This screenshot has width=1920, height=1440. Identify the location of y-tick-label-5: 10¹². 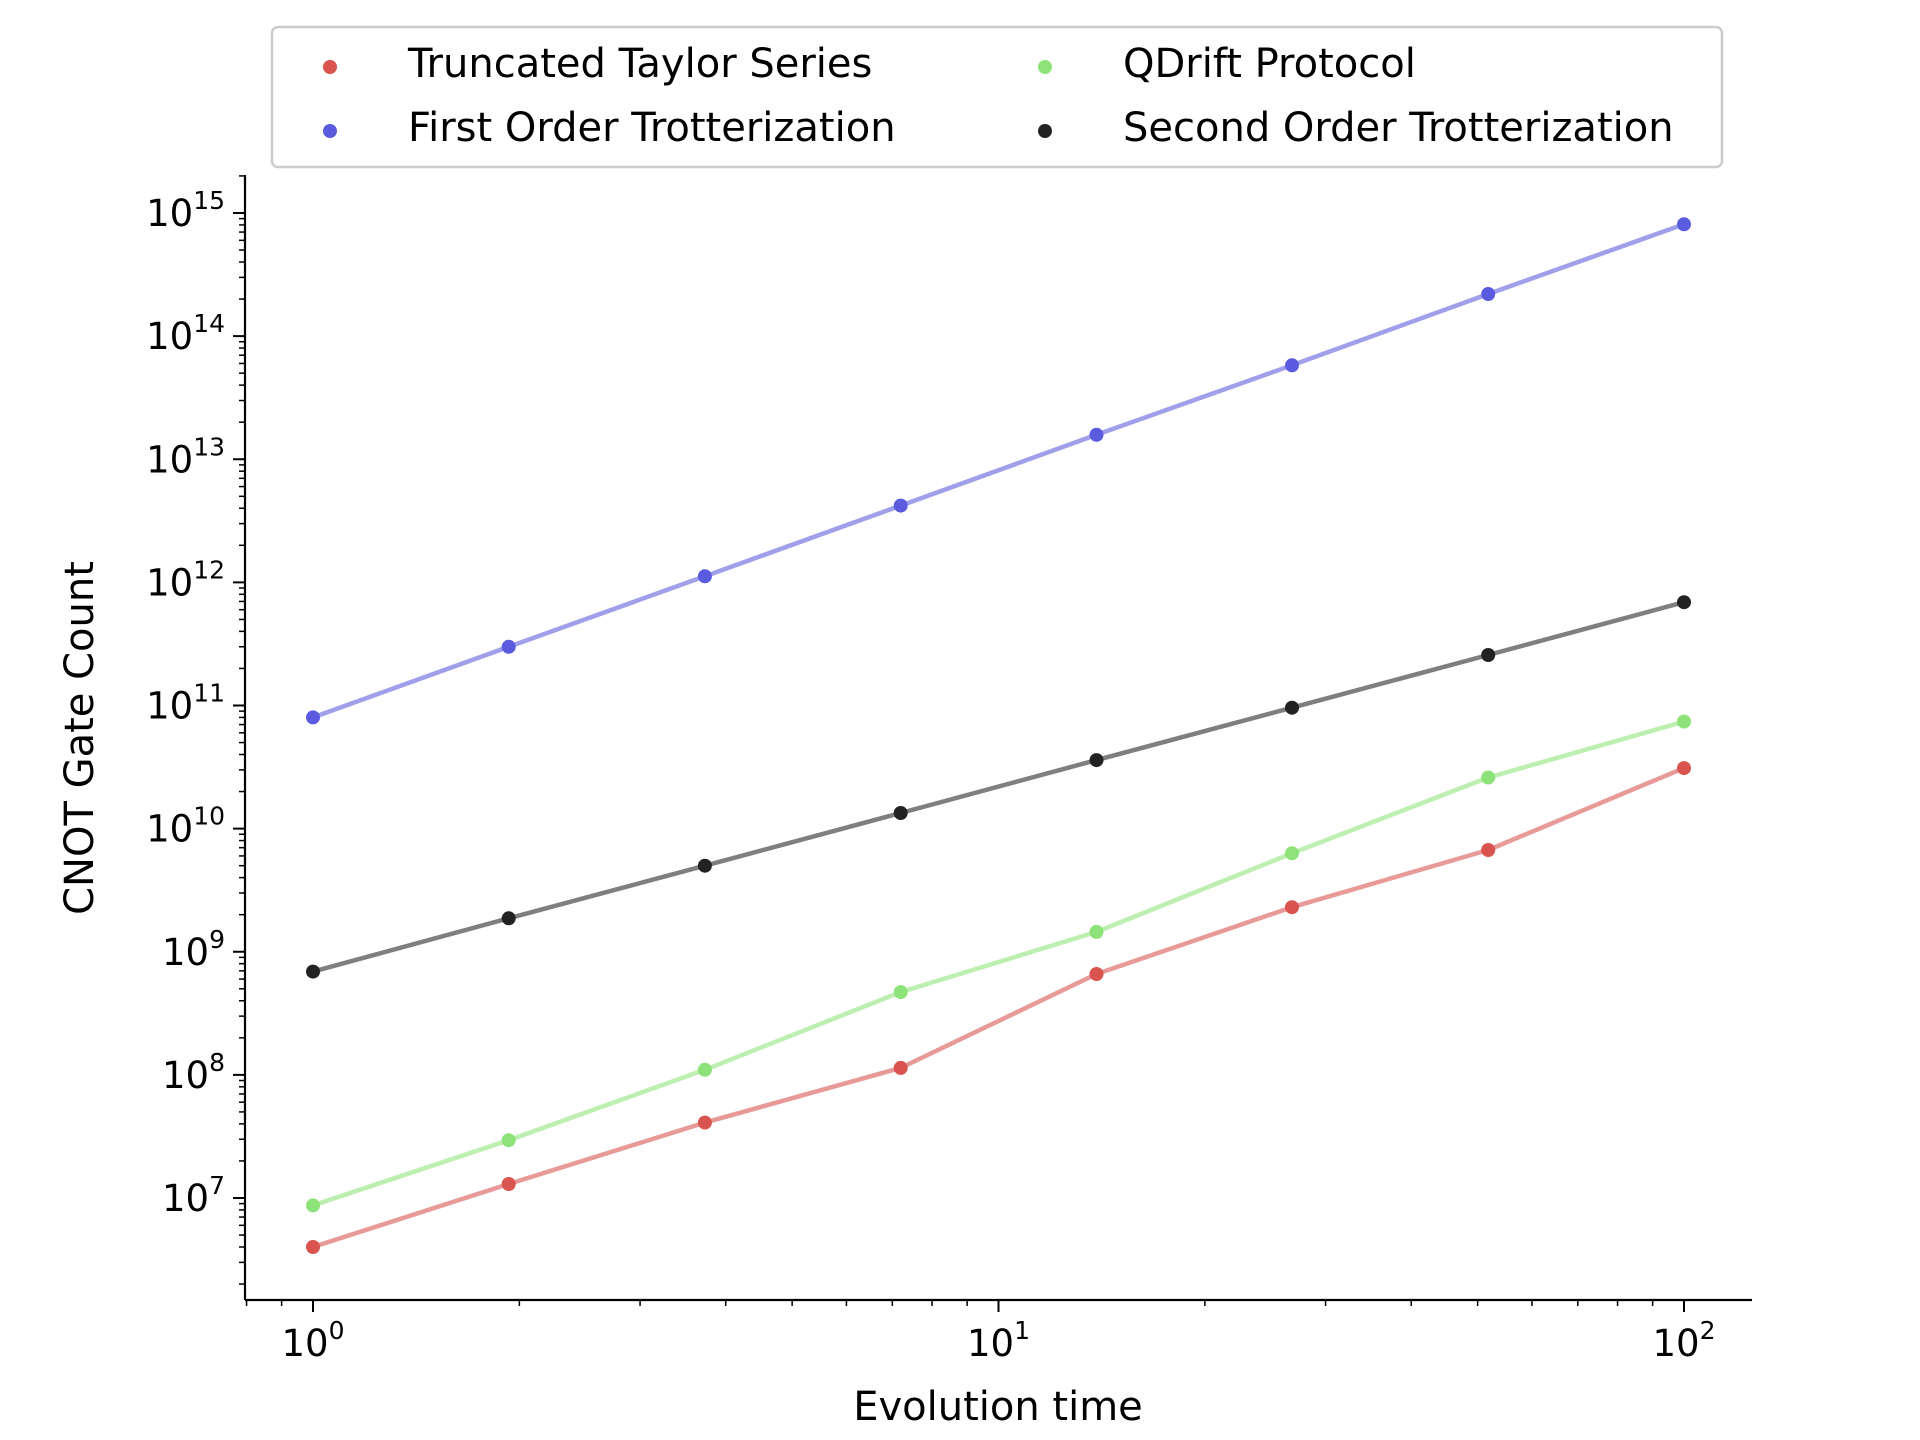
(185, 579).